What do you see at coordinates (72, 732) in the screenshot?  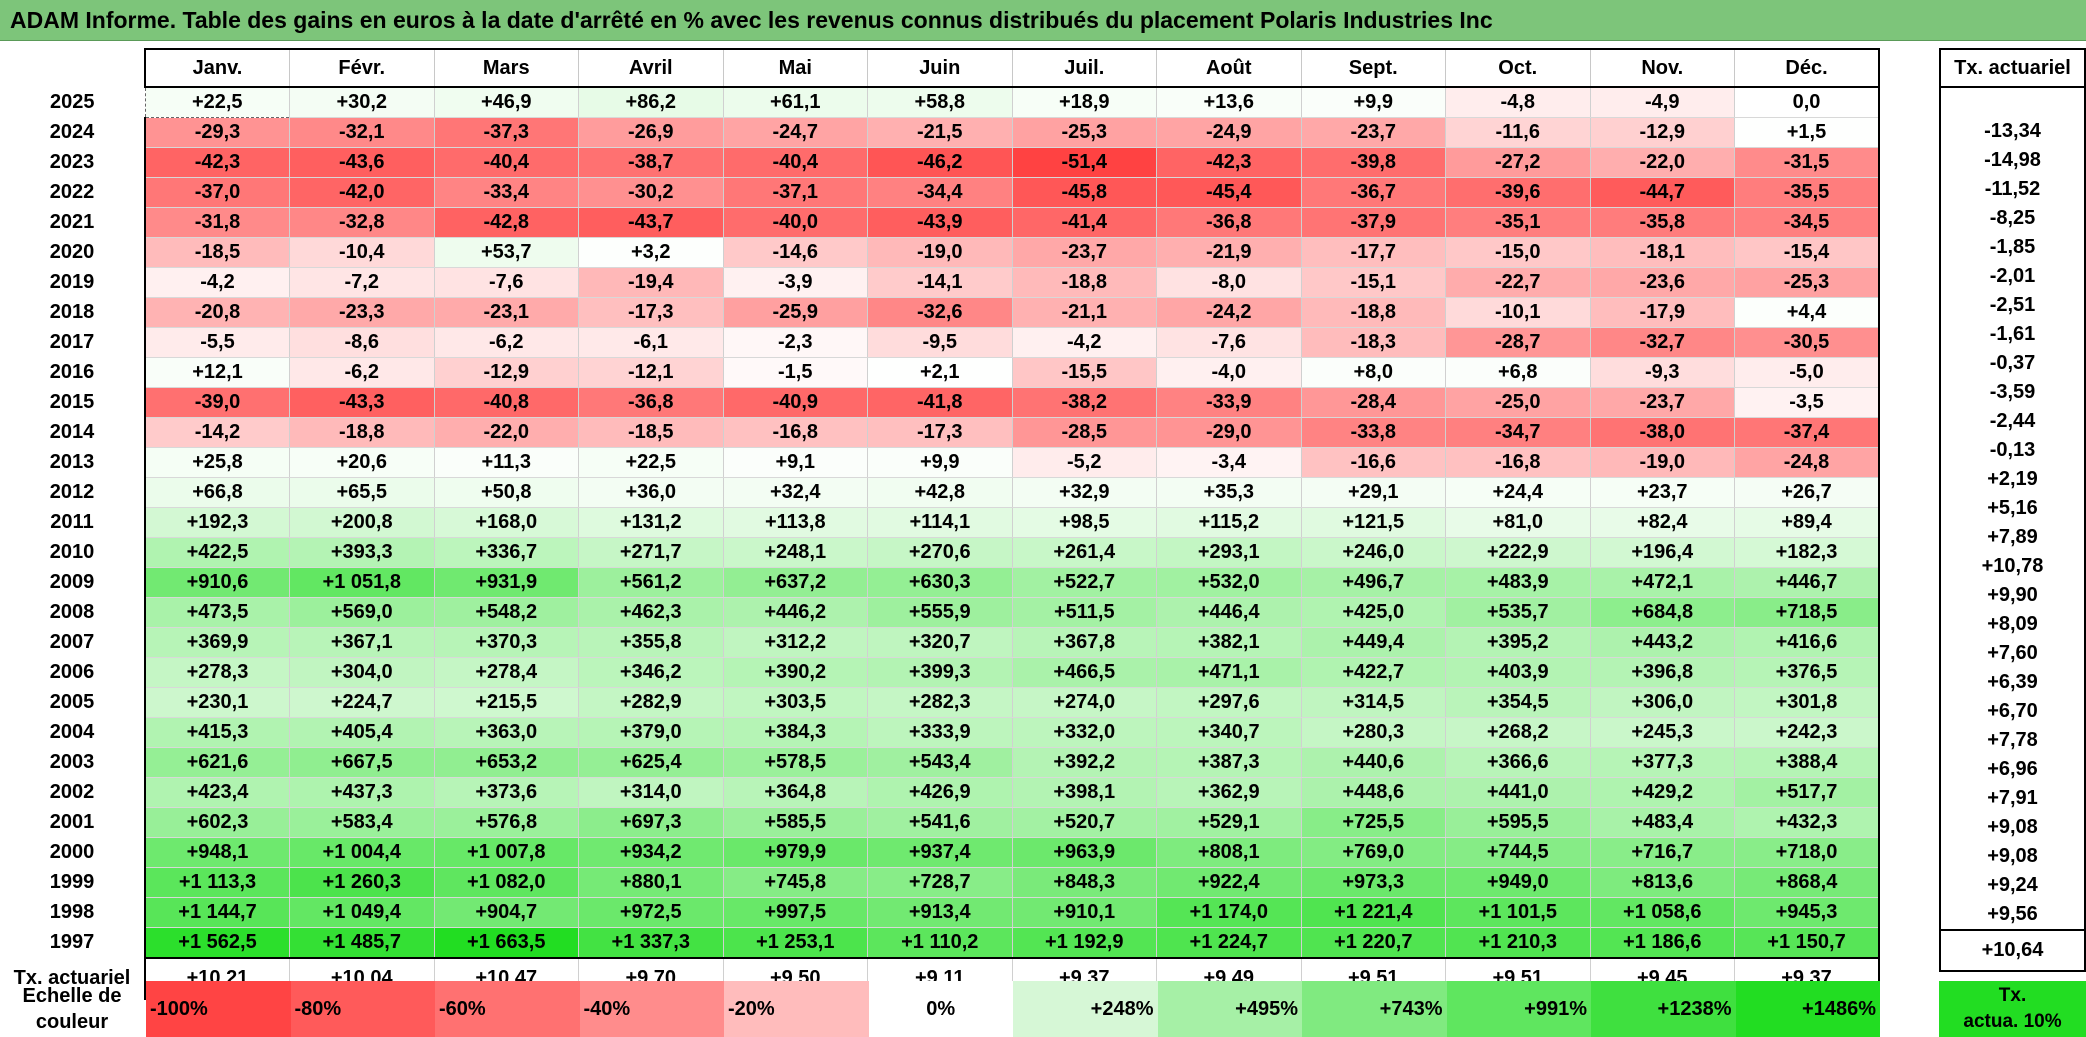 I see `year-label: 2004` at bounding box center [72, 732].